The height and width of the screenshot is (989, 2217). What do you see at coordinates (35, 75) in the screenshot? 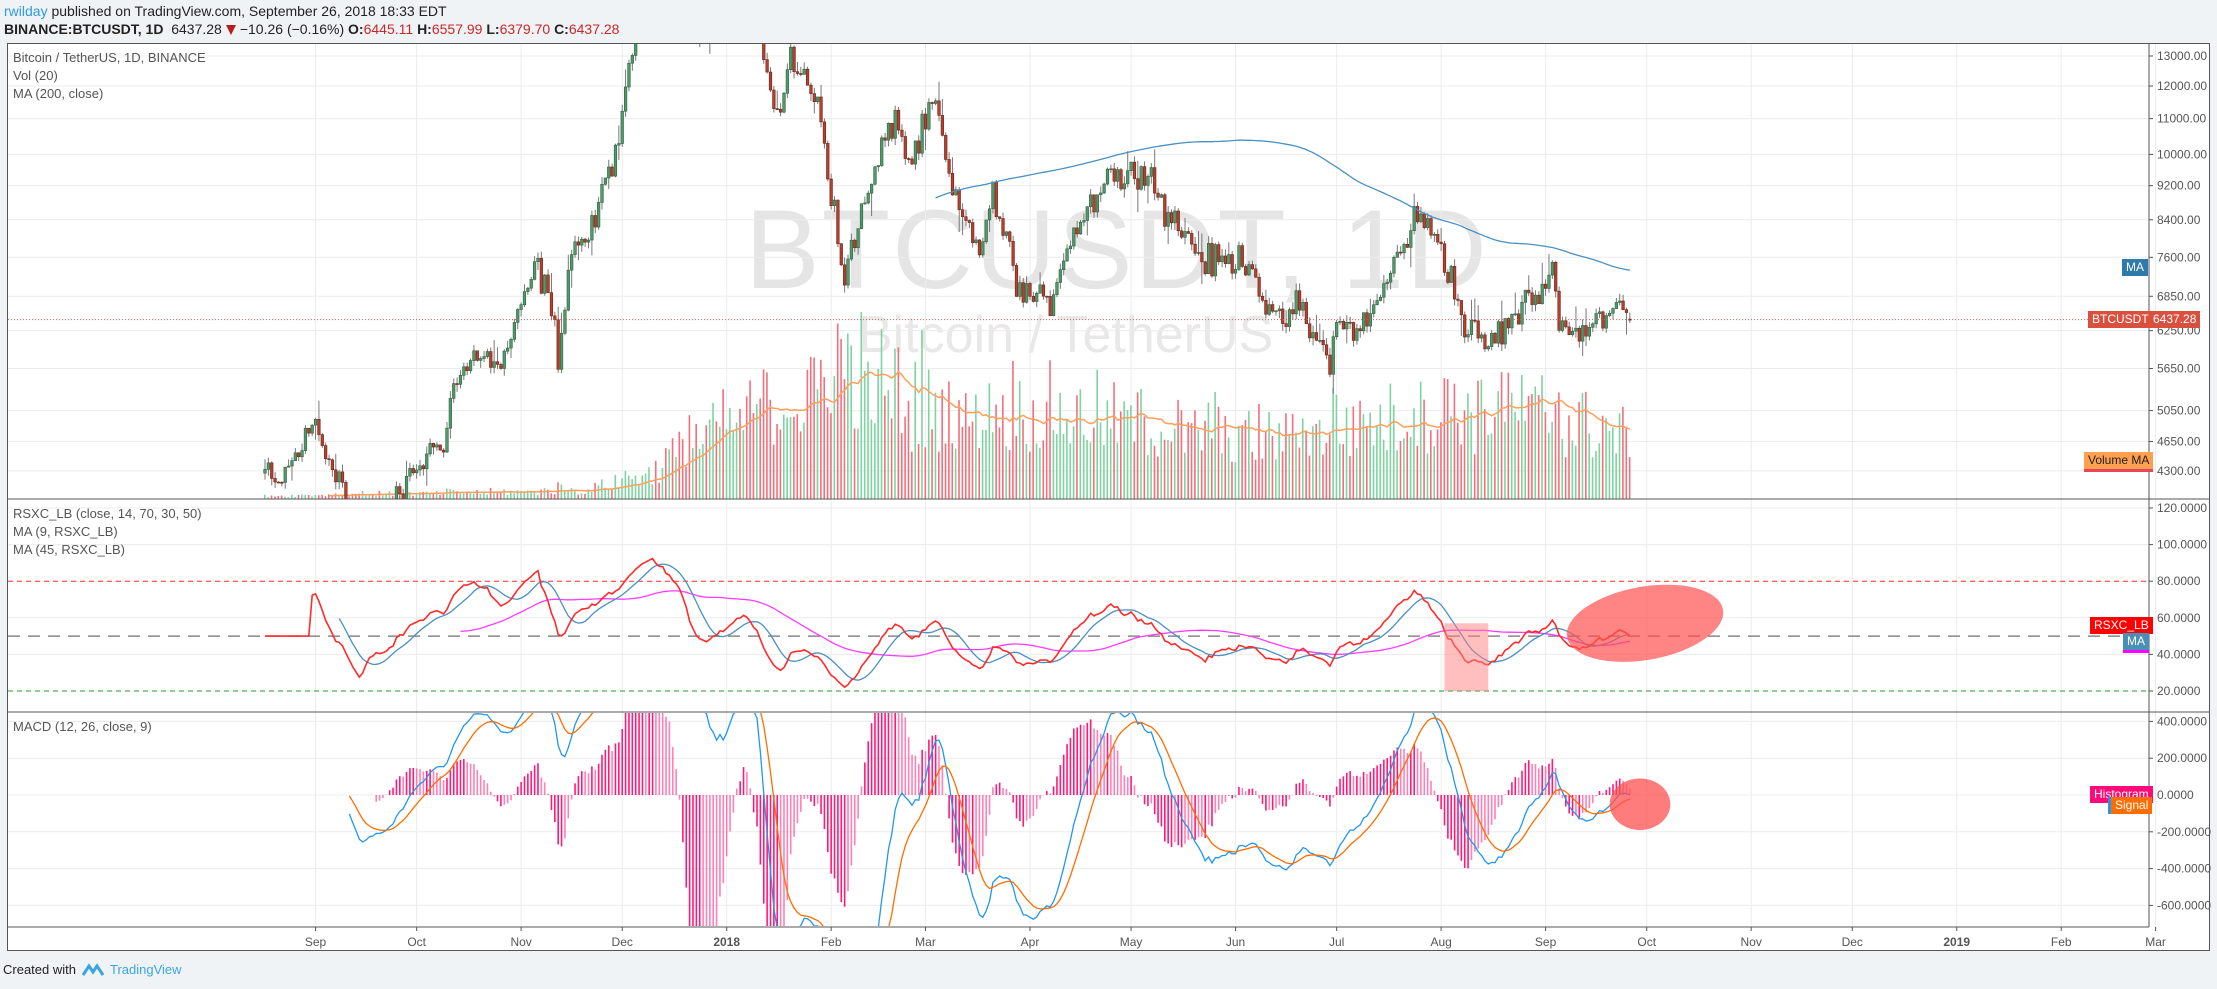
I see `legend-volume: Vol (20)` at bounding box center [35, 75].